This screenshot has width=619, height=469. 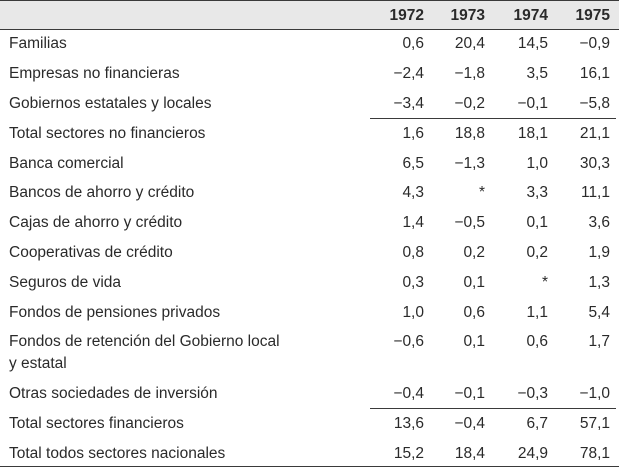 What do you see at coordinates (592, 15) in the screenshot?
I see `year-header: 1975` at bounding box center [592, 15].